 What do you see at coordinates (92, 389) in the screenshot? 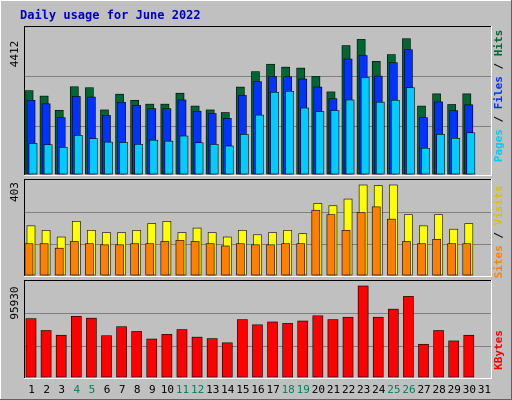
I see `x-tick-label: 5` at bounding box center [92, 389].